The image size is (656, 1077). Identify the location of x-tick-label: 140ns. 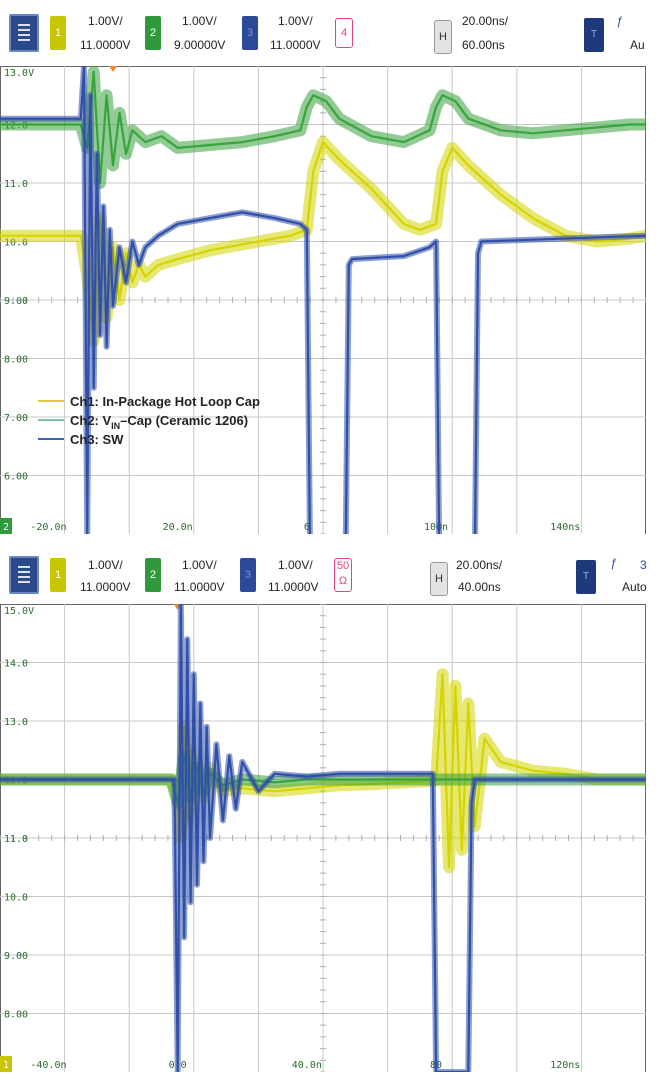
(565, 527).